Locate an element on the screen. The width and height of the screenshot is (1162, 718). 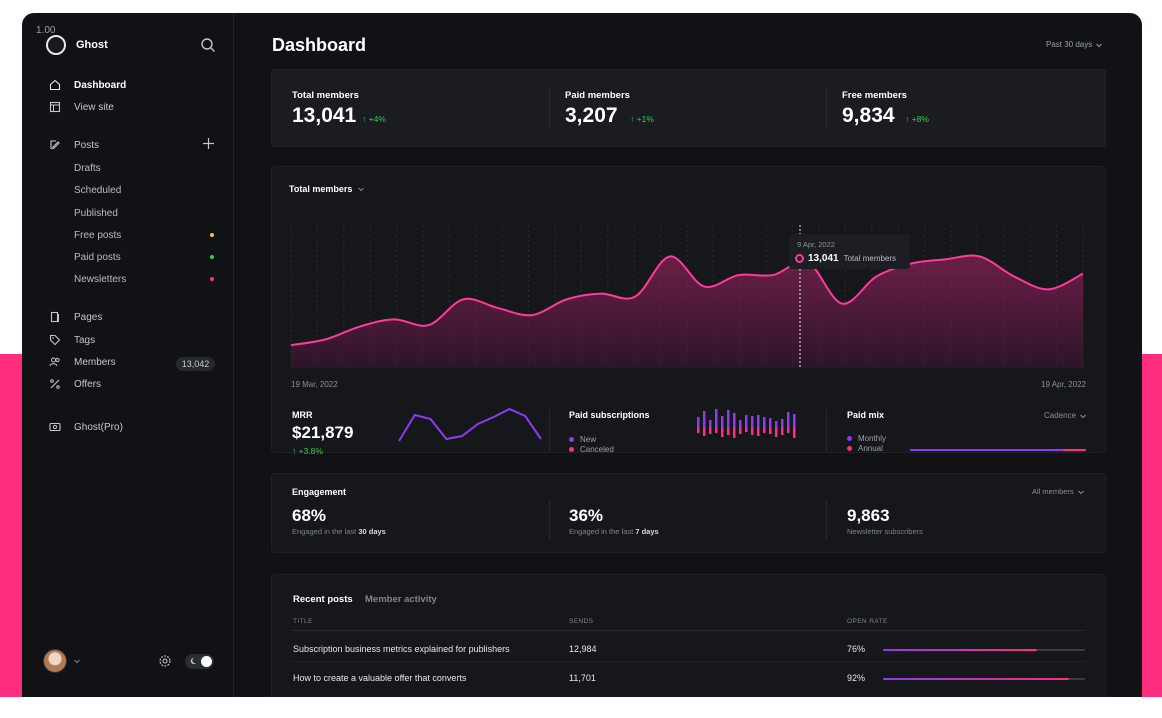
offers-icon is located at coordinates (55, 384).